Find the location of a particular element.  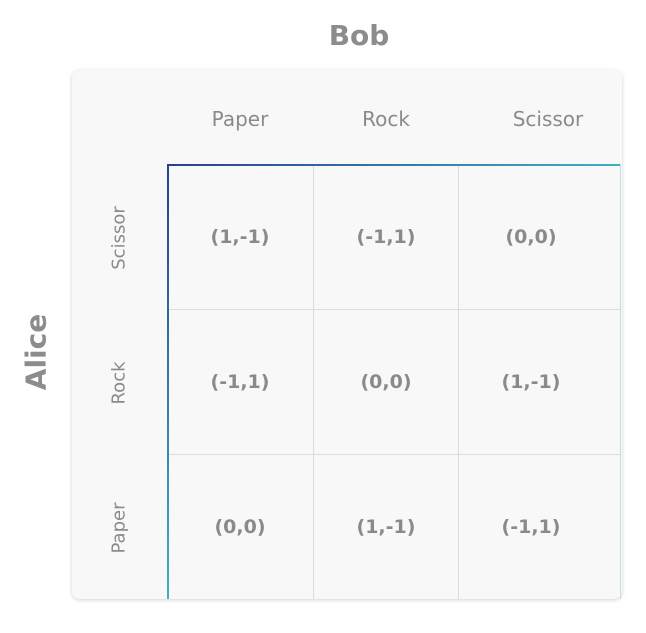

column-header-paper: Paper is located at coordinates (240, 119).